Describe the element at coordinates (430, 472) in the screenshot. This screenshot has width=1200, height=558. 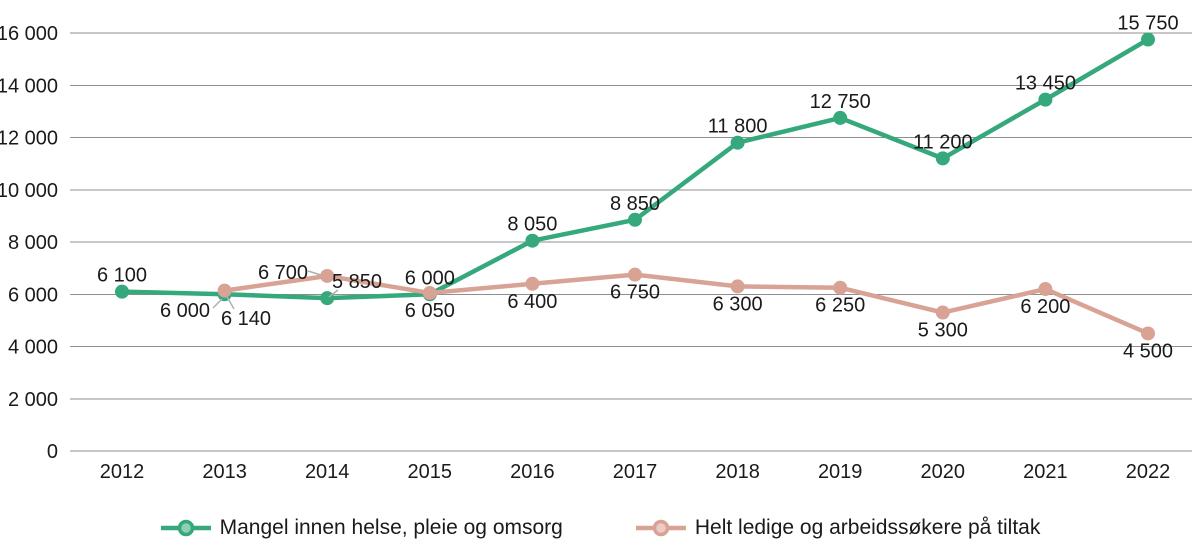
I see `x-tick-label: 2015` at that location.